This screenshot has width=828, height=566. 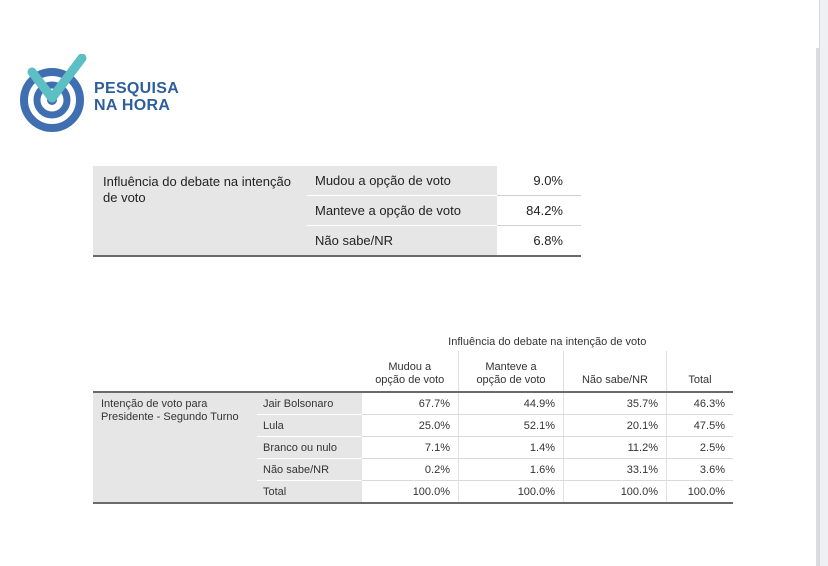 I want to click on summary-value: 6.8%, so click(x=539, y=241).